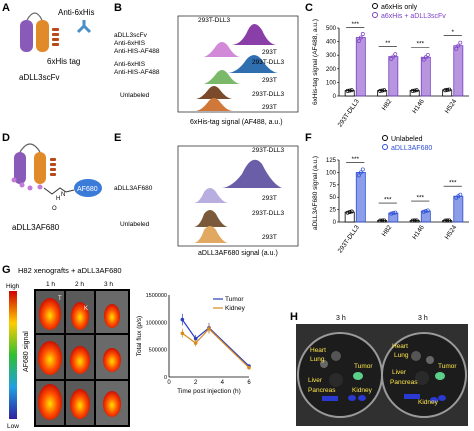 The height and width of the screenshot is (431, 474). I want to click on peak-label: 293T-DLL3, so click(268, 94).